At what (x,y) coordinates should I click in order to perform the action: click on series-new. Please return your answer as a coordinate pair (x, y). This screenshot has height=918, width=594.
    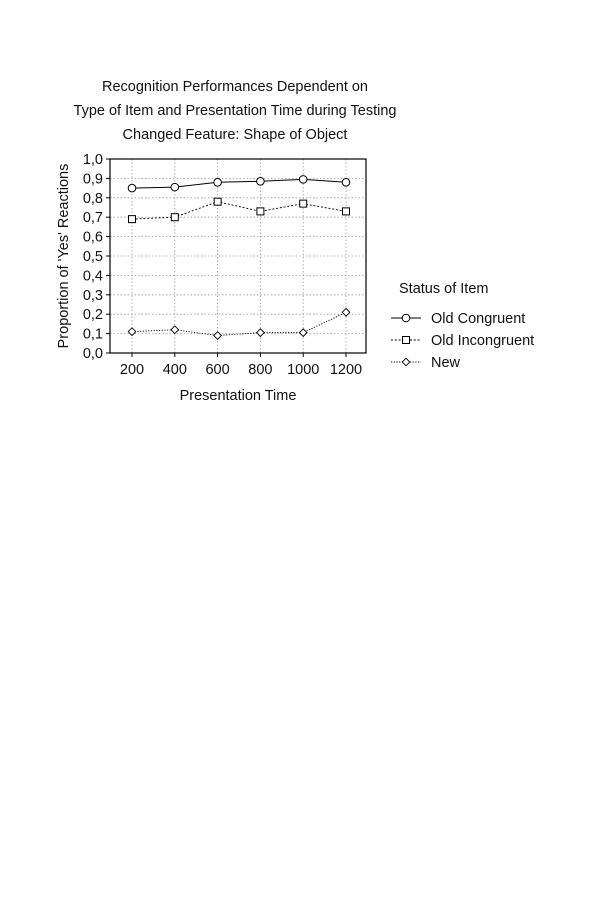
    Looking at the image, I should click on (239, 323).